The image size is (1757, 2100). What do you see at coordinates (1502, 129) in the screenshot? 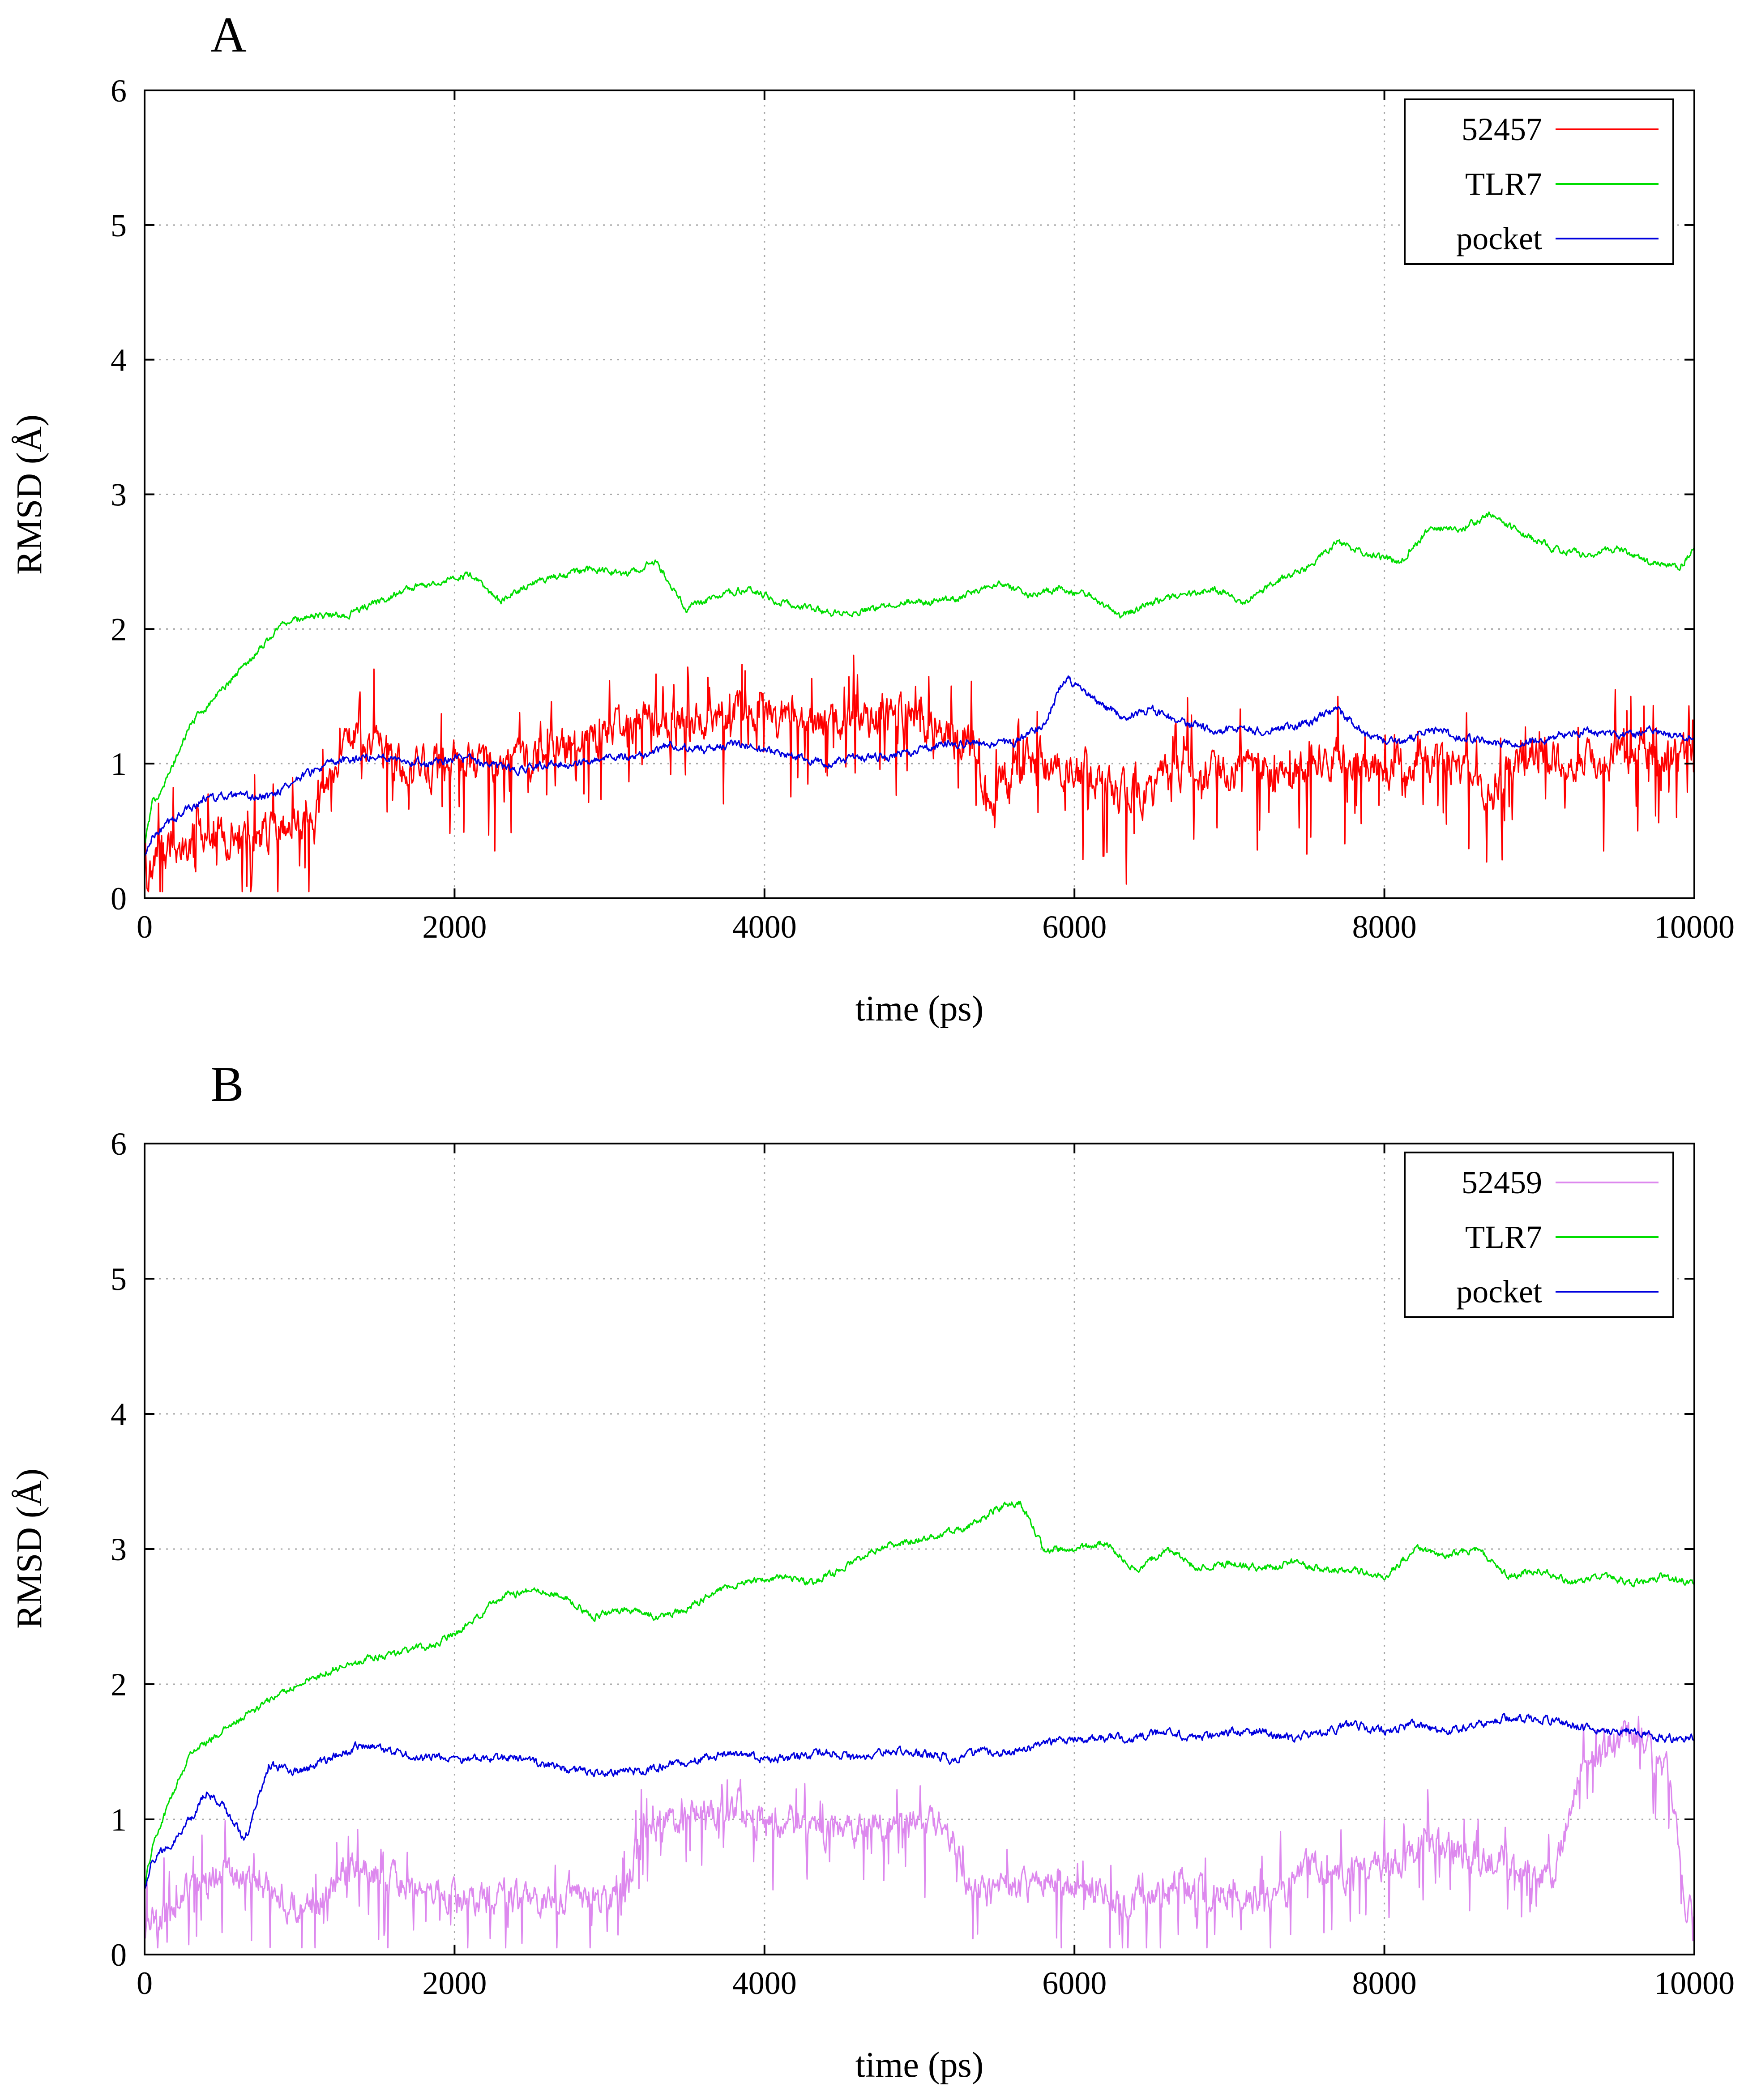
I see `legend-label-52457: 52457` at bounding box center [1502, 129].